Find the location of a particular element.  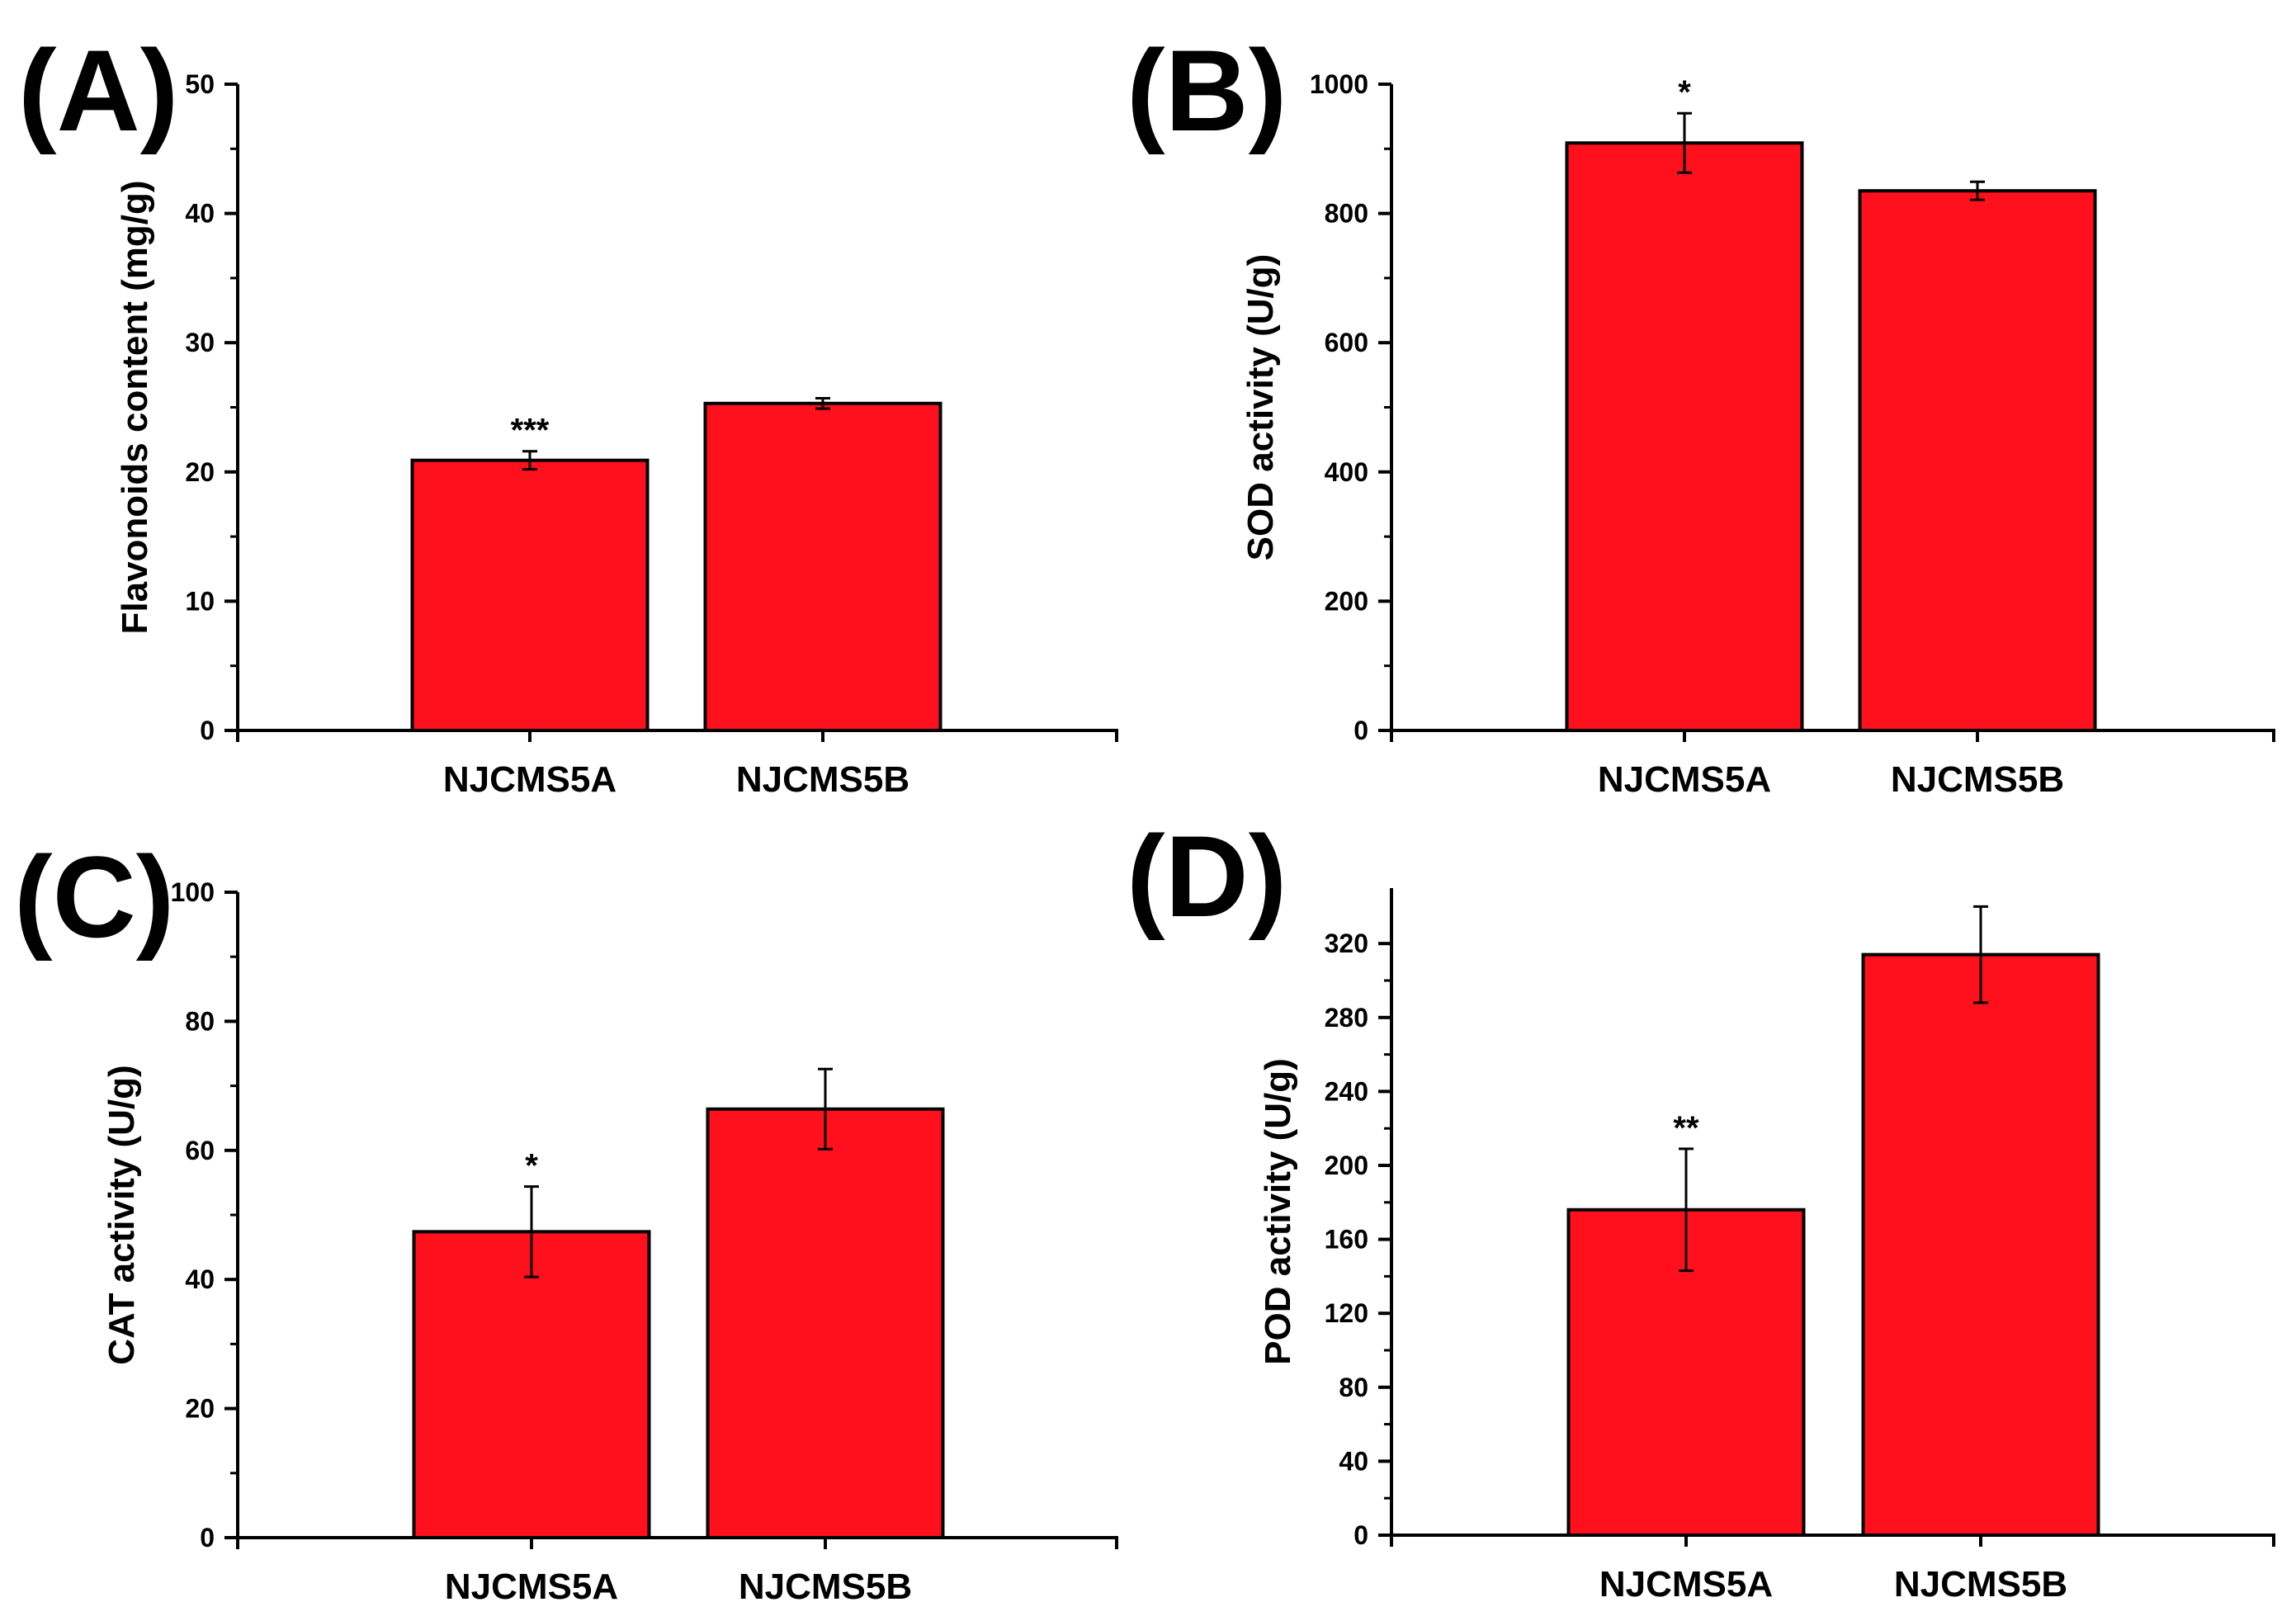

panel-c-category-label: NJCMS5A is located at coordinates (531, 1587).